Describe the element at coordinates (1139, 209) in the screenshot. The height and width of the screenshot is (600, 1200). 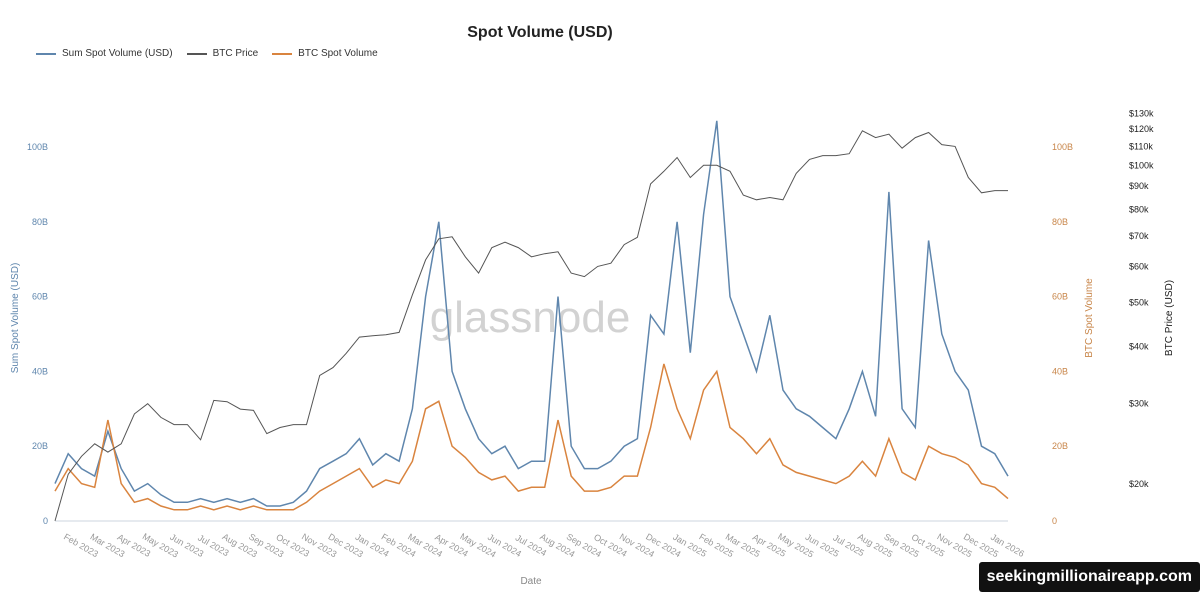
I see `y-price-tick-label: $80k` at that location.